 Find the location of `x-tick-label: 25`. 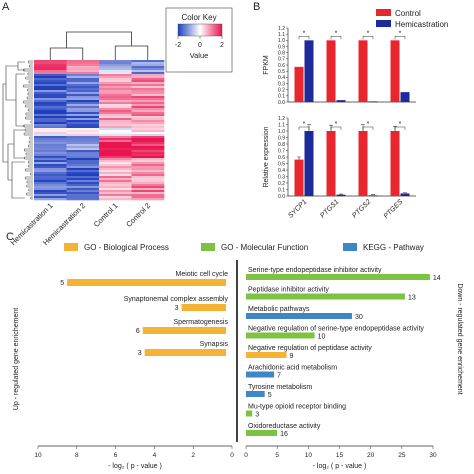

x-tick-label: 25 is located at coordinates (402, 455).